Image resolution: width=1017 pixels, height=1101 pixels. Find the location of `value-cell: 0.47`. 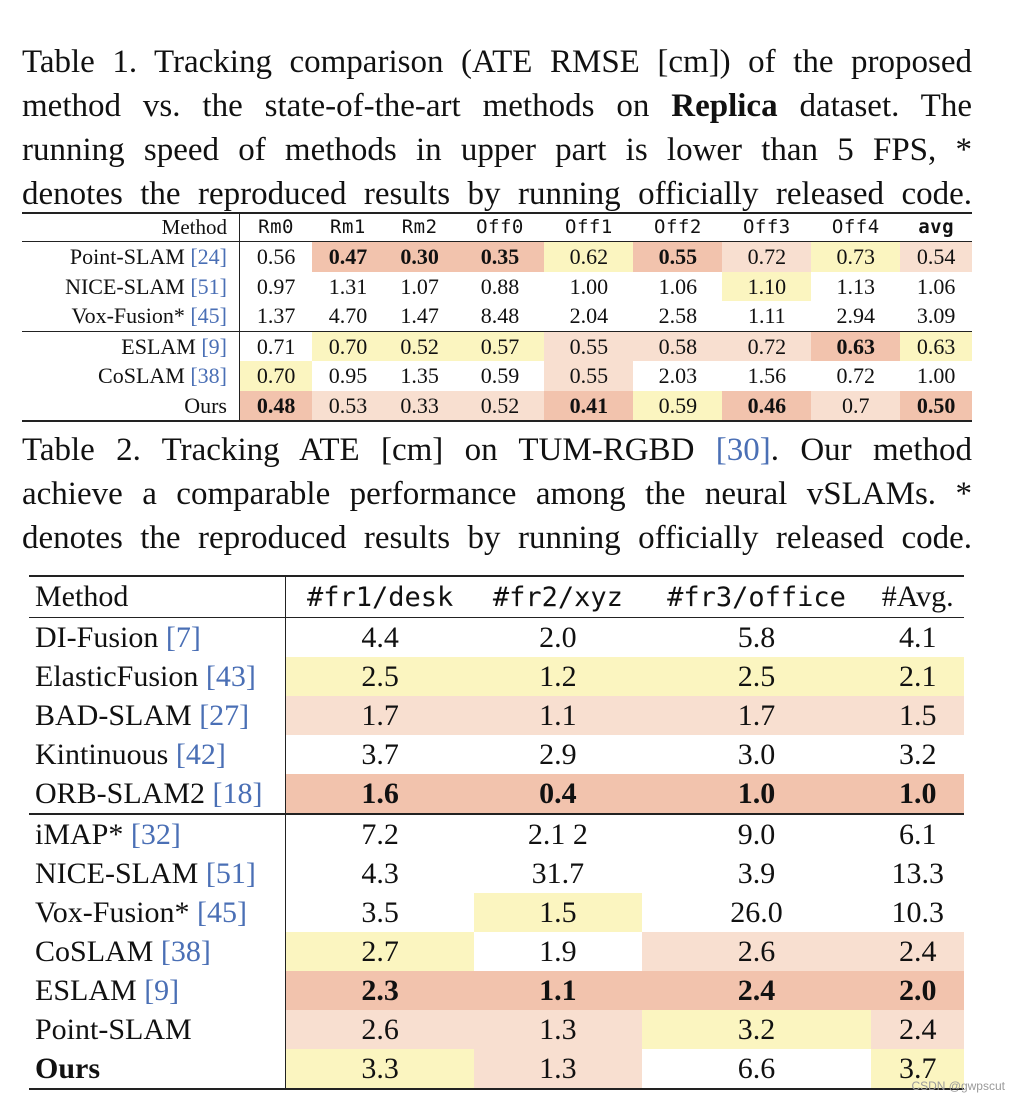

value-cell: 0.47 is located at coordinates (348, 256).